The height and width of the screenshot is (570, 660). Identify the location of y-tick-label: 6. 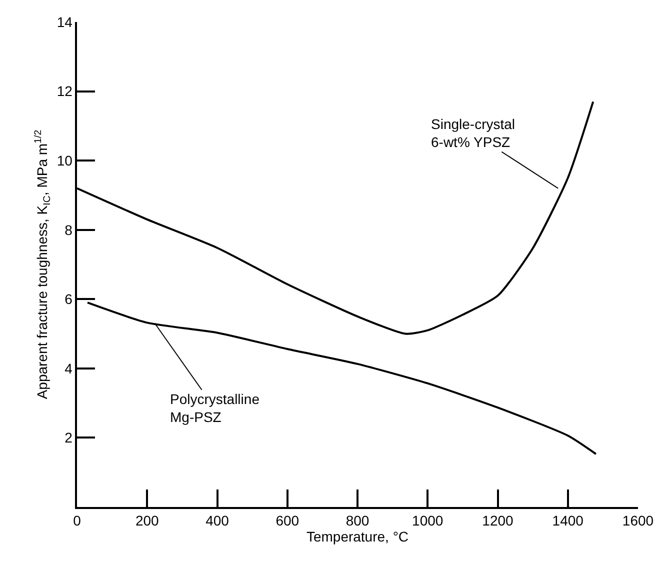
(68, 299).